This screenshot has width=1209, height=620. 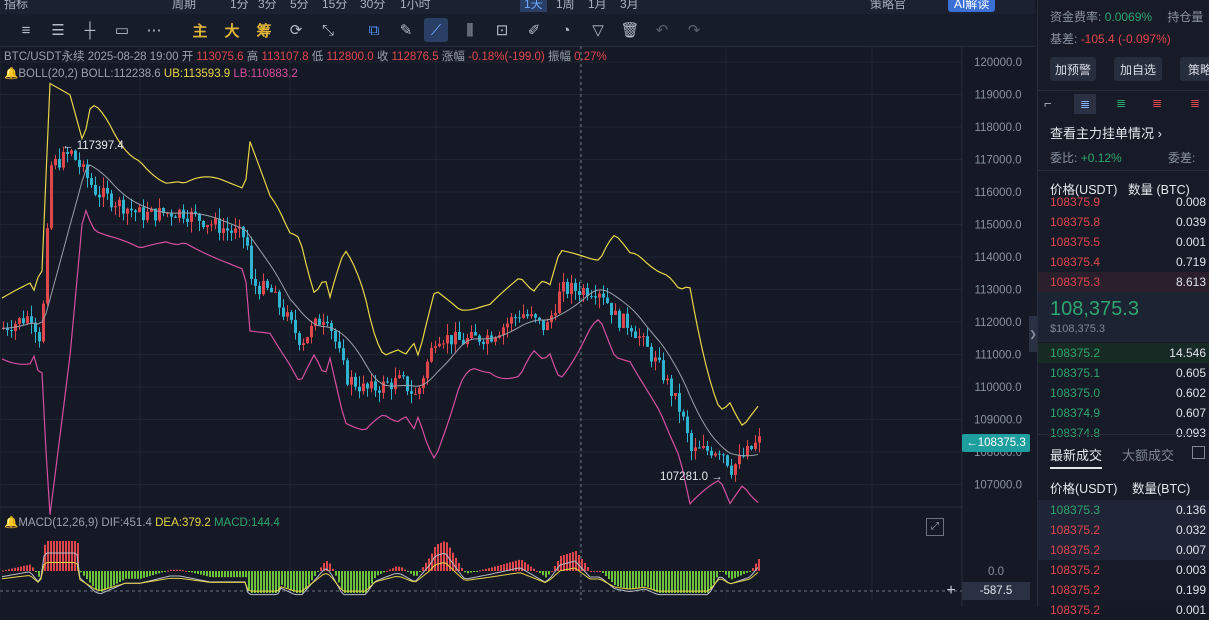 I want to click on tf-1d: 1天, so click(x=533, y=6).